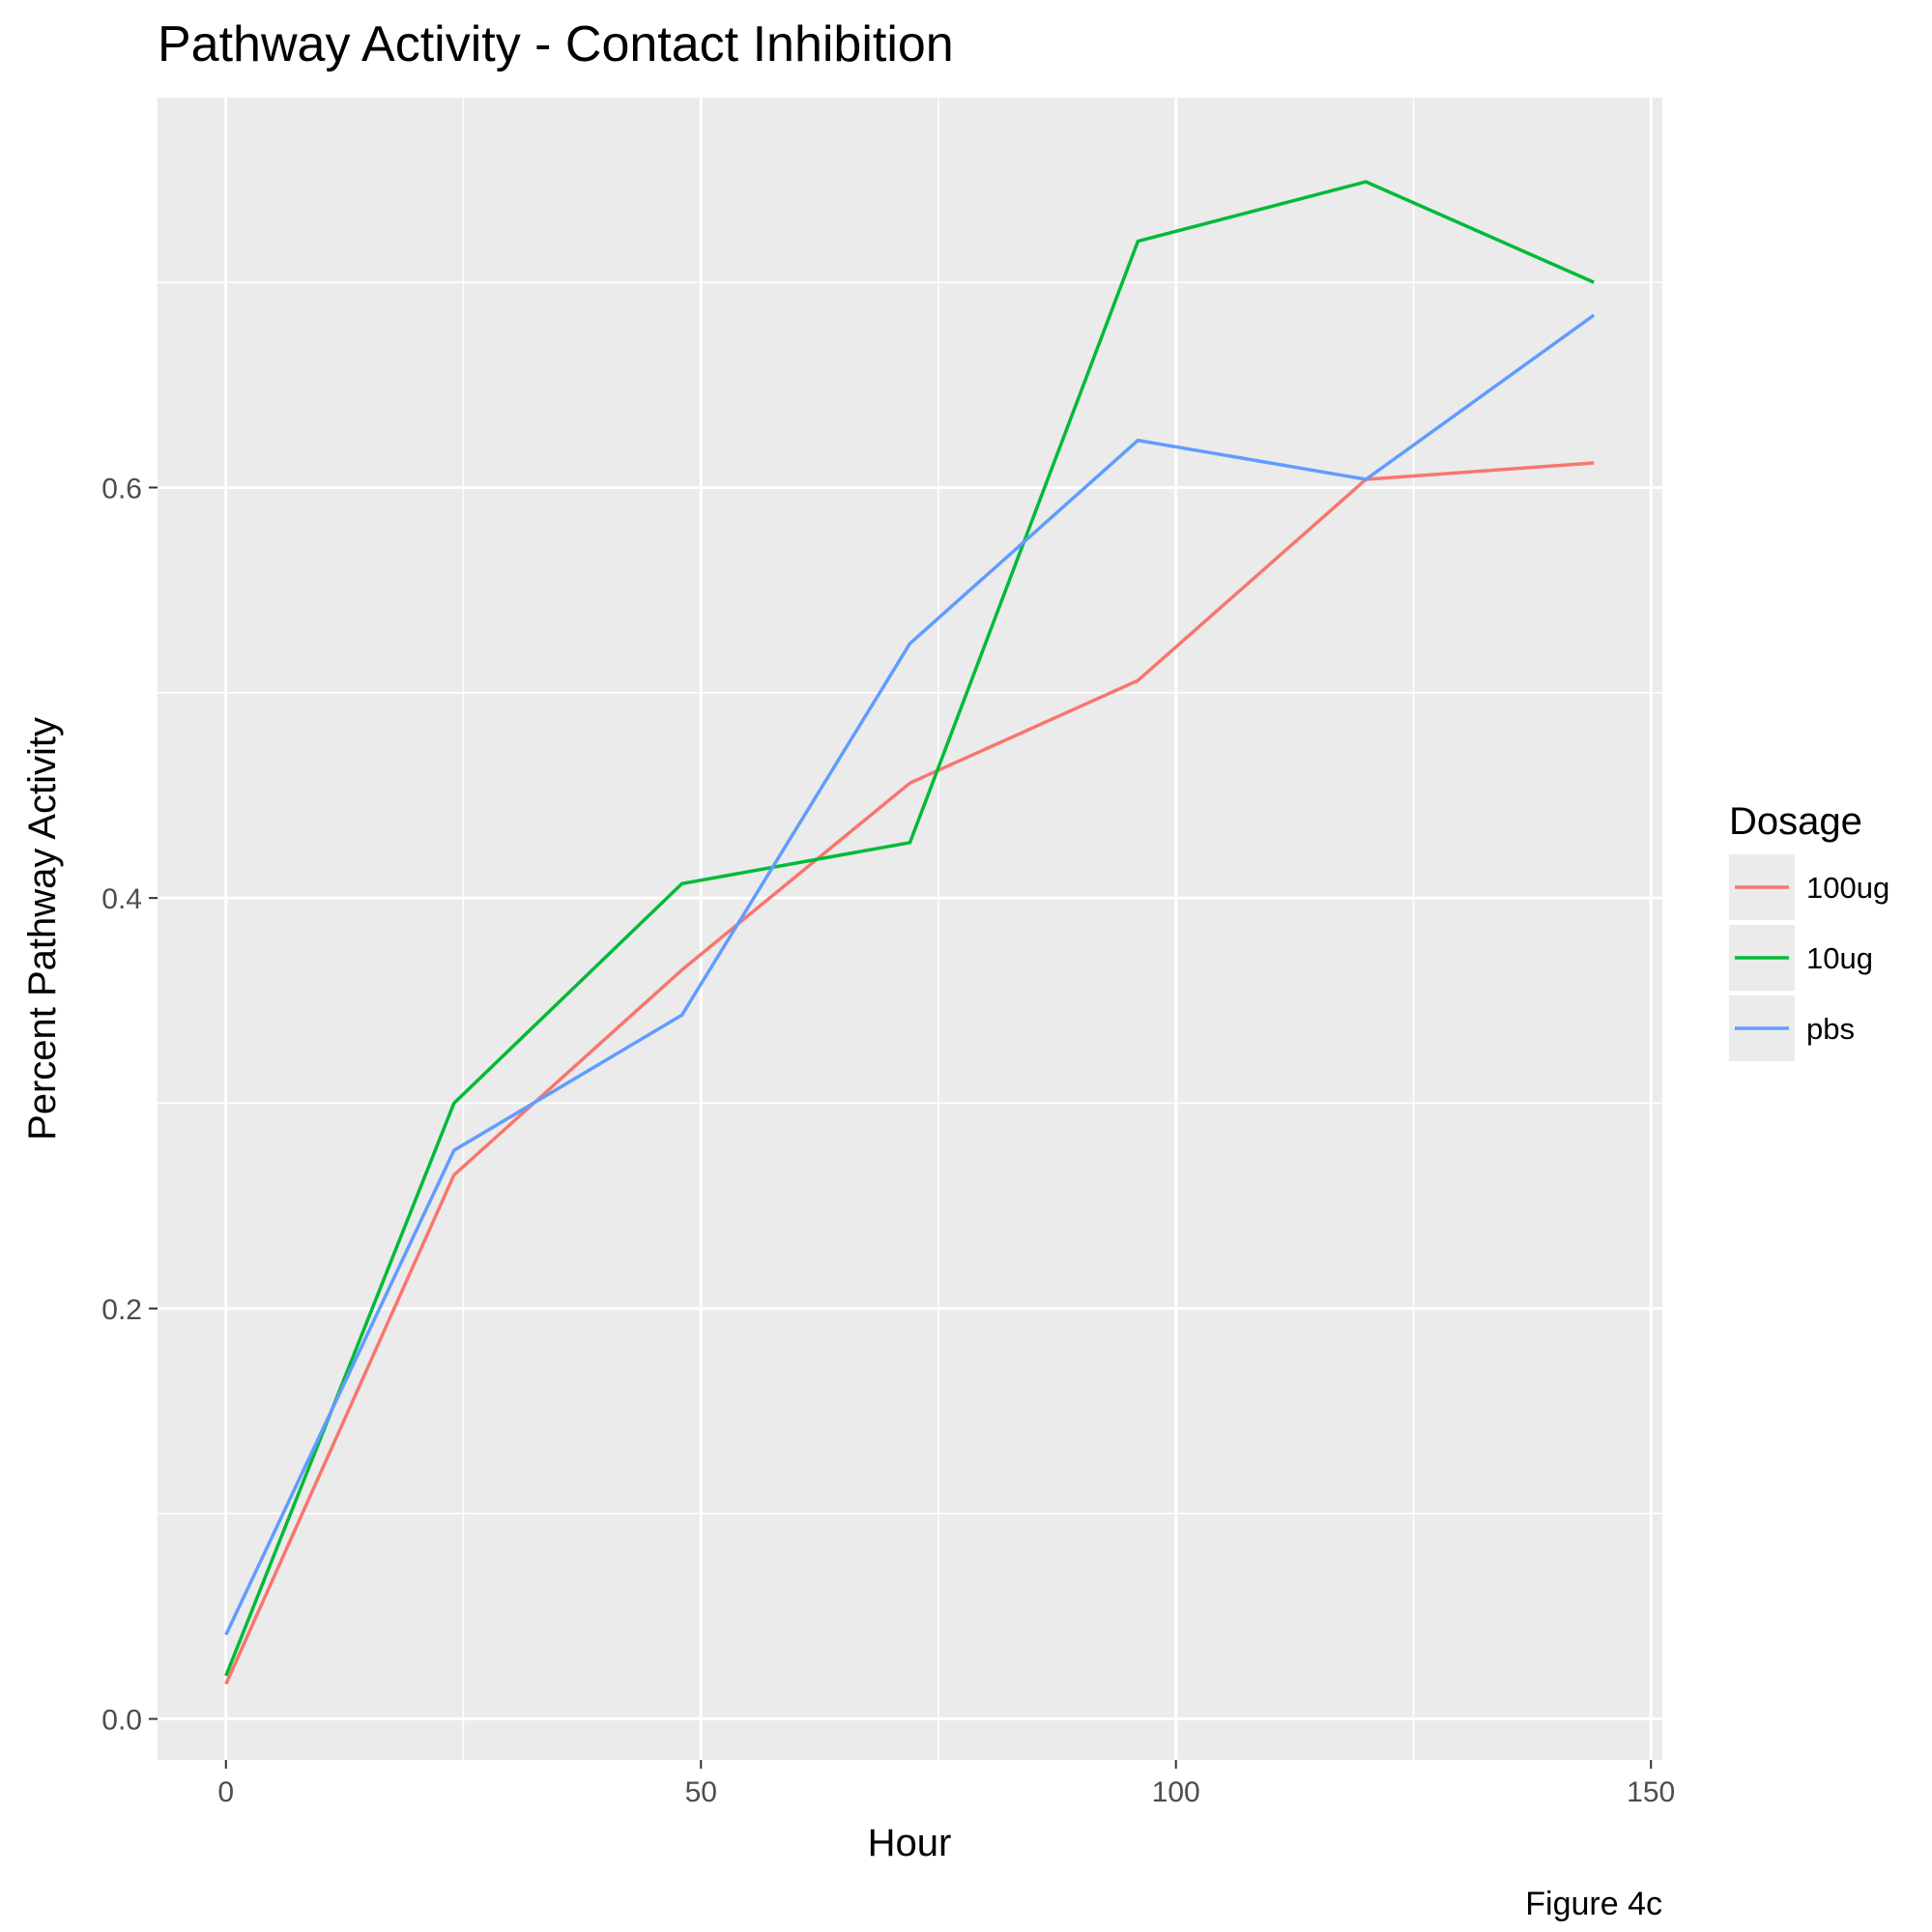 The width and height of the screenshot is (1932, 1932). Describe the element at coordinates (1593, 1904) in the screenshot. I see `figure-caption: Figure 4c` at that location.